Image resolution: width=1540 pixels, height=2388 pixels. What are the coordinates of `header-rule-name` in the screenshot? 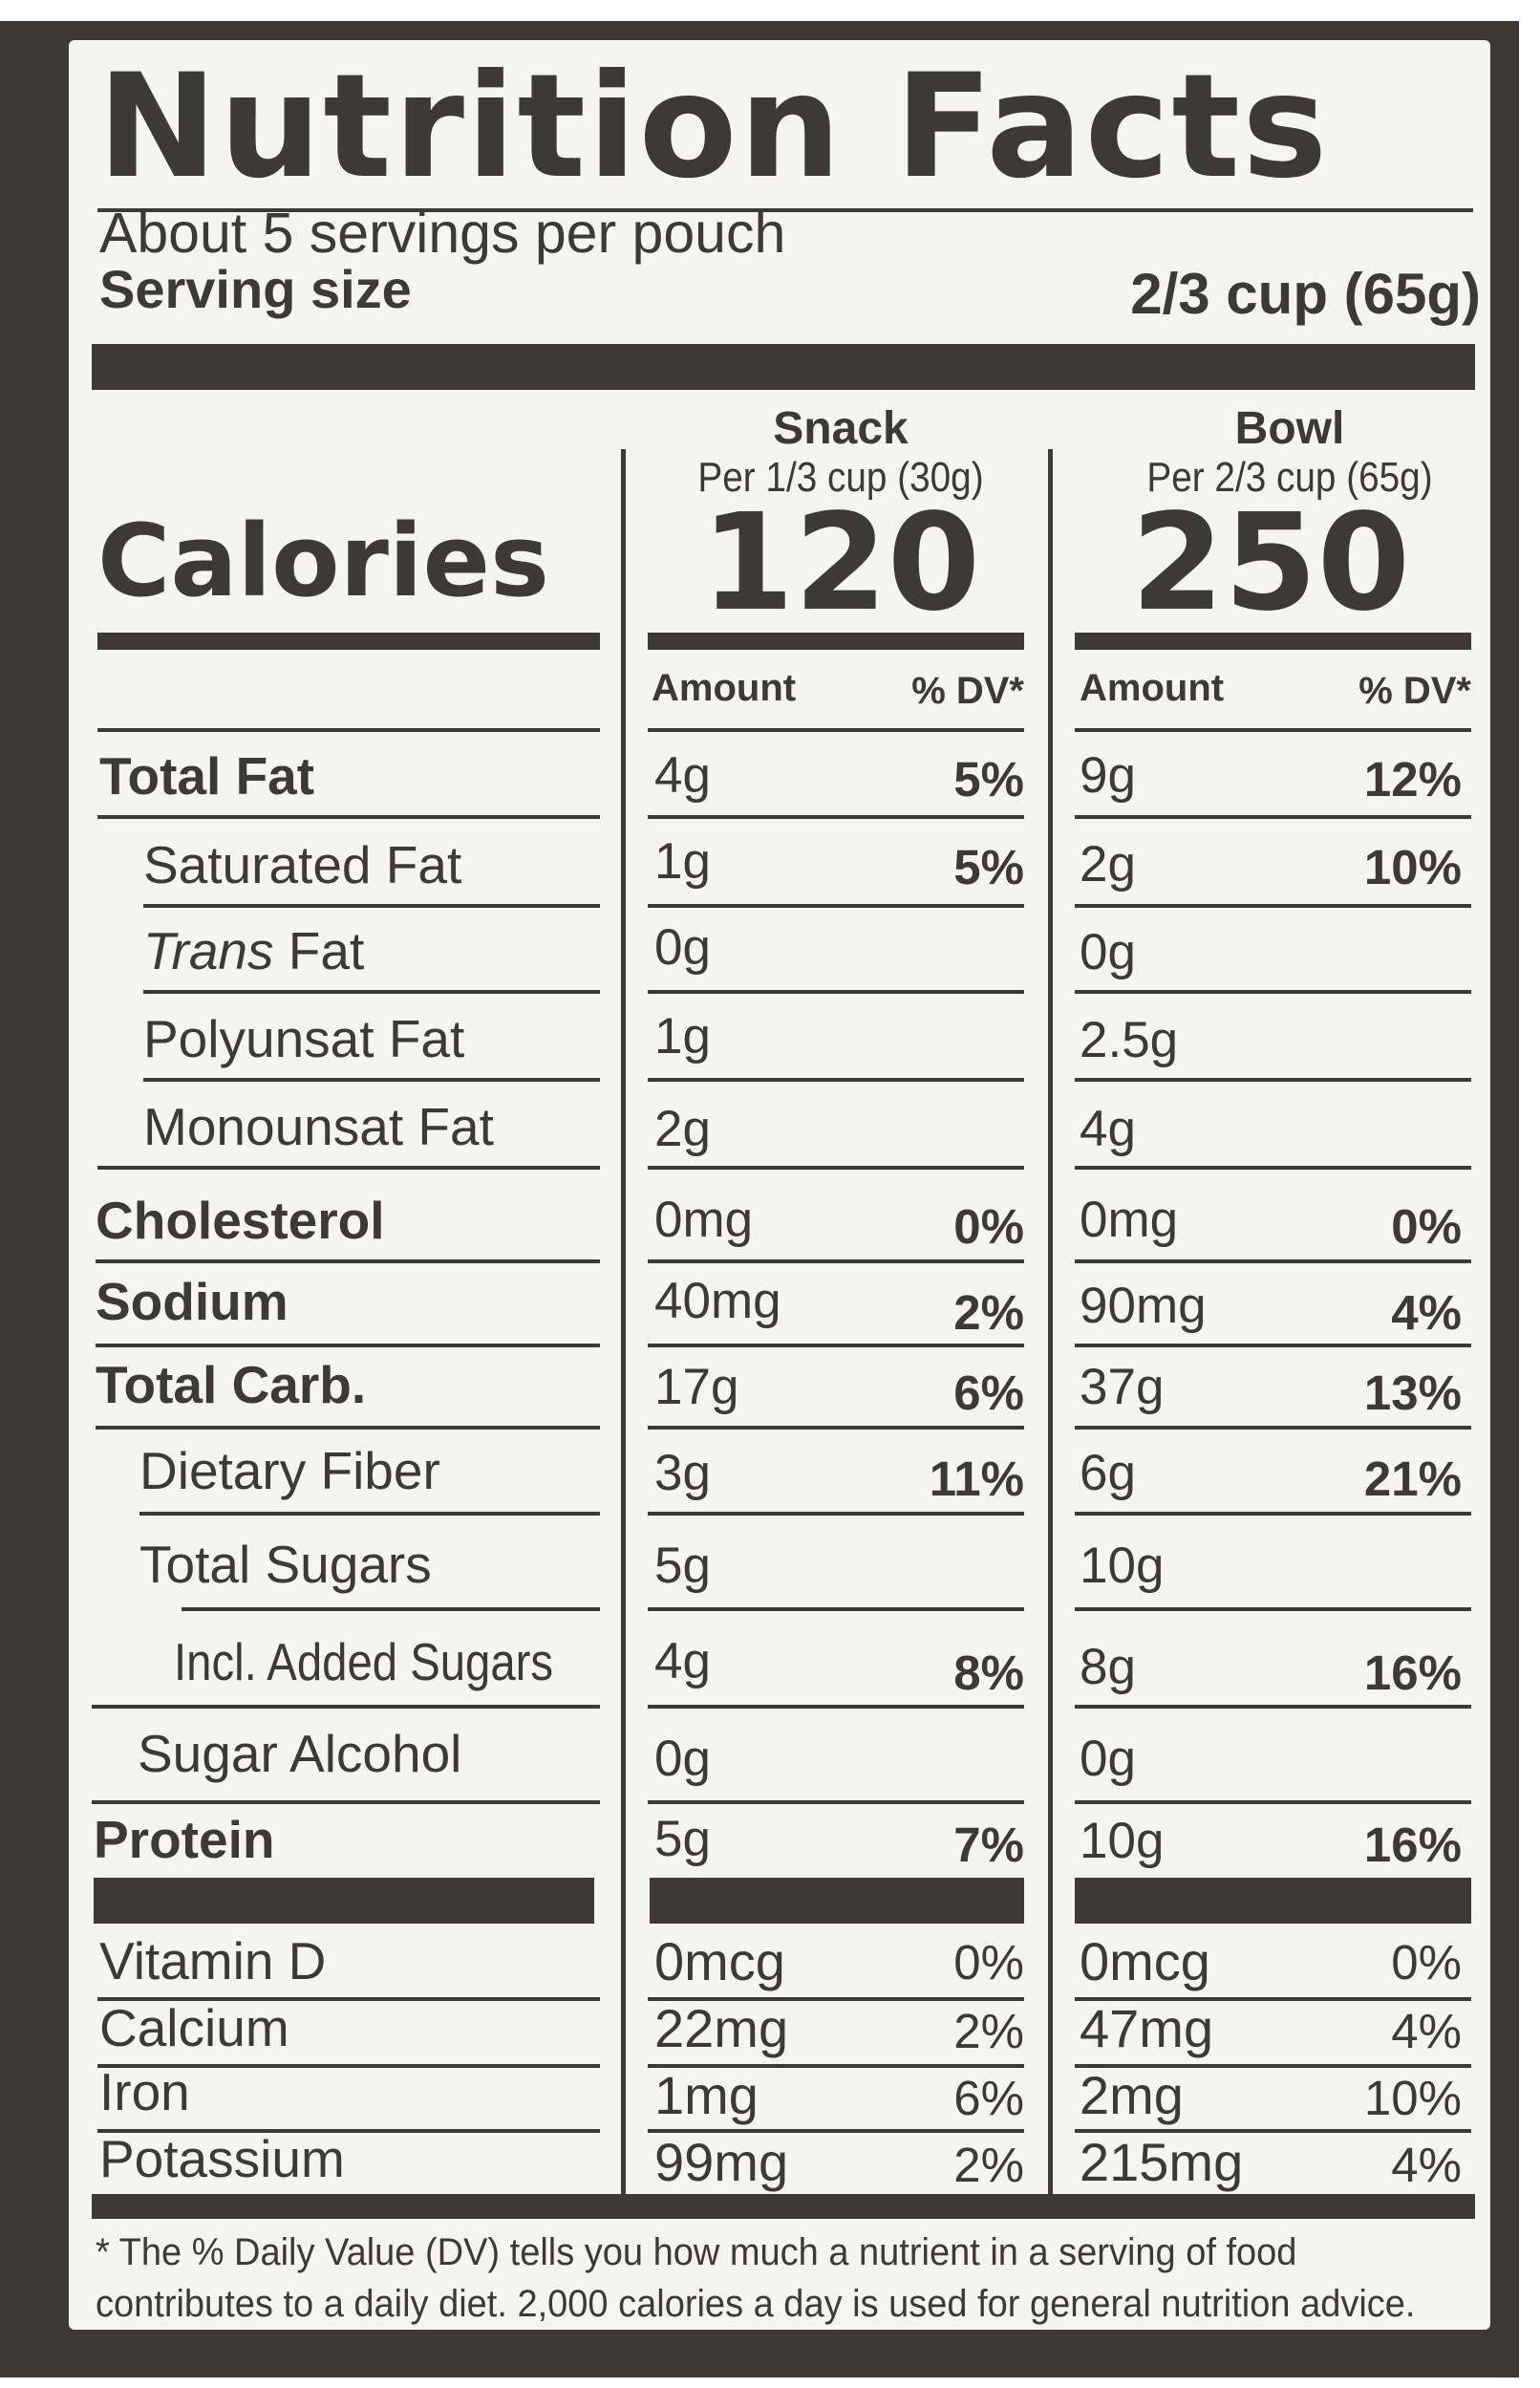 It's located at (349, 730).